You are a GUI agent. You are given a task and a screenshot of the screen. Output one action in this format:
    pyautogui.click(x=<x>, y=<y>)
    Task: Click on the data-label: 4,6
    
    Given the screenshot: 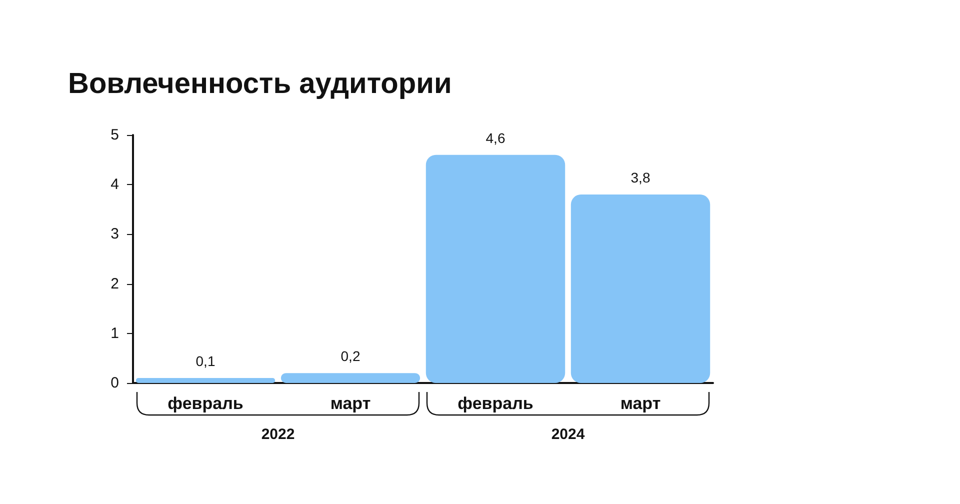 What is the action you would take?
    pyautogui.click(x=496, y=138)
    